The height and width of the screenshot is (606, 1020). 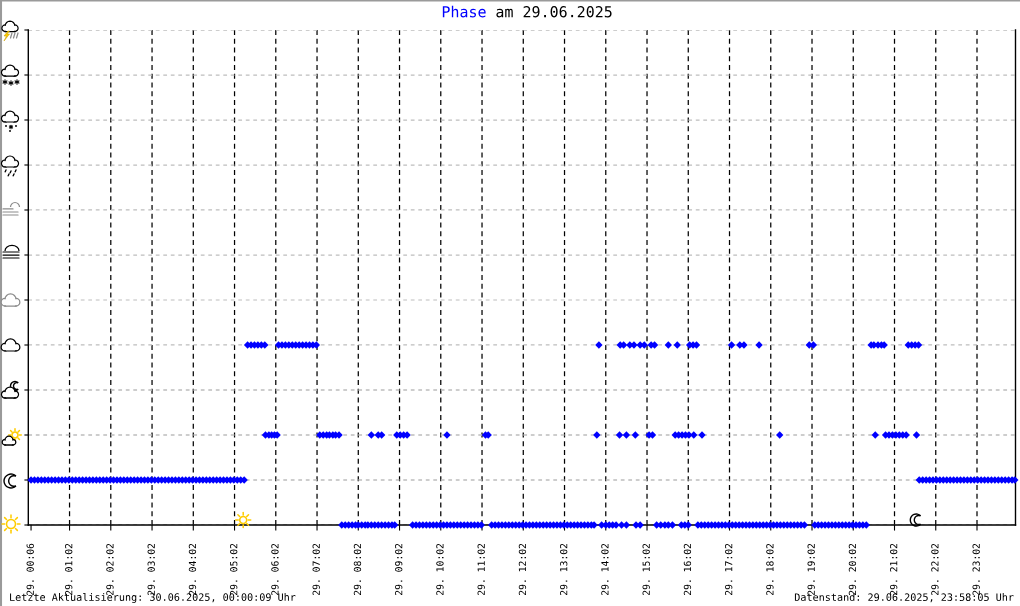 What do you see at coordinates (30, 569) in the screenshot?
I see `x-tick-label: 29. 00:06` at bounding box center [30, 569].